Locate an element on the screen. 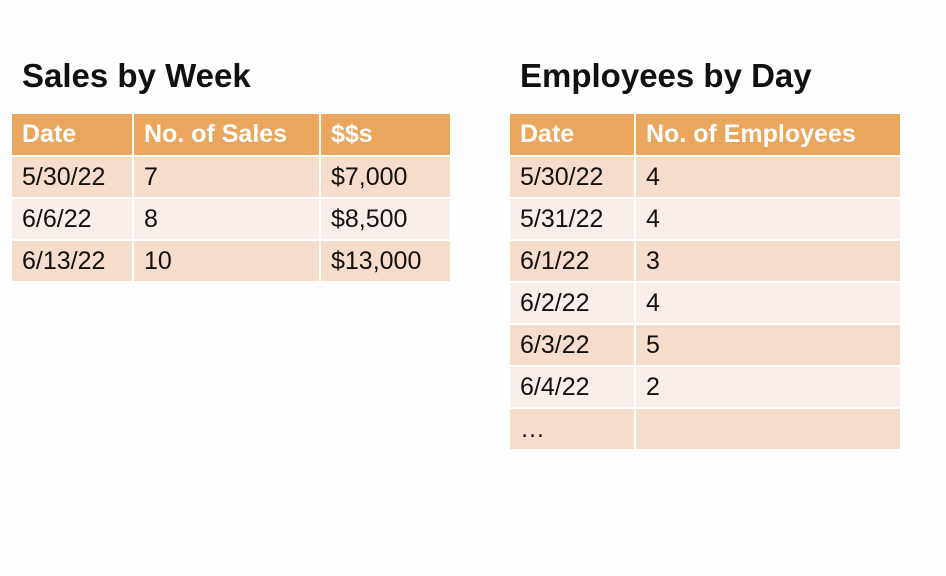 Image resolution: width=946 pixels, height=576 pixels. table-header-row: Date No. of Employees is located at coordinates (705, 134).